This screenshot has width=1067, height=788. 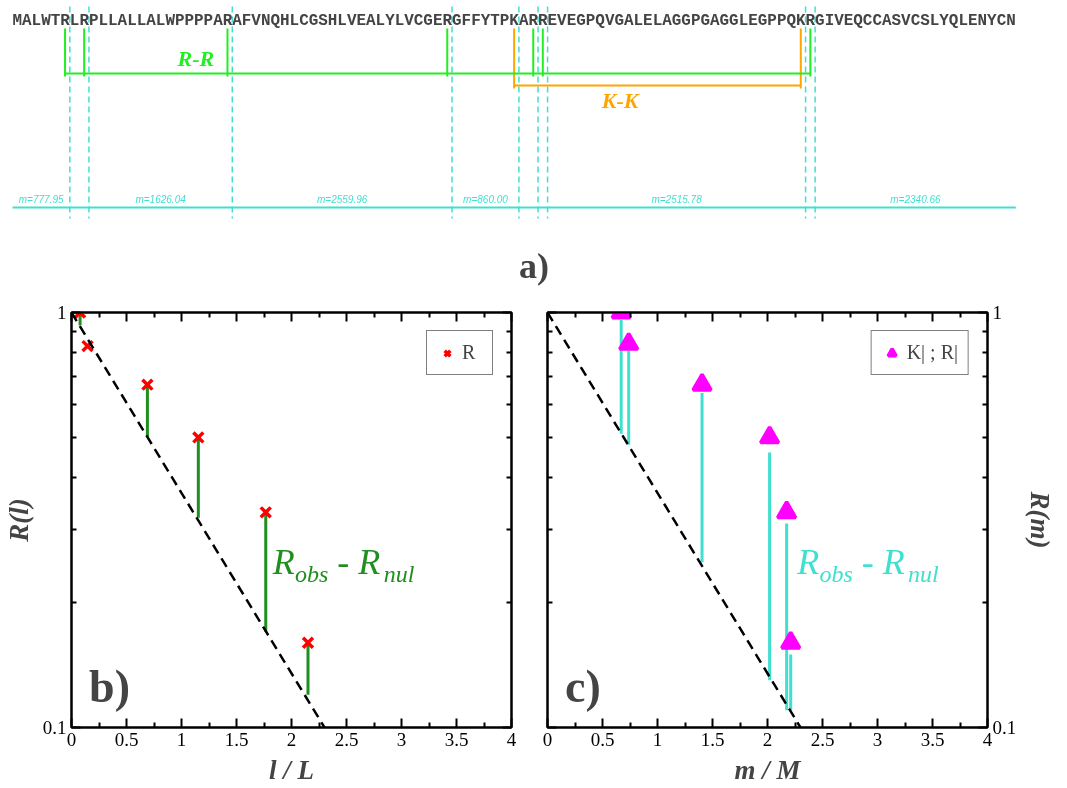 I want to click on y2-axis-title: R(m), so click(x=1040, y=519).